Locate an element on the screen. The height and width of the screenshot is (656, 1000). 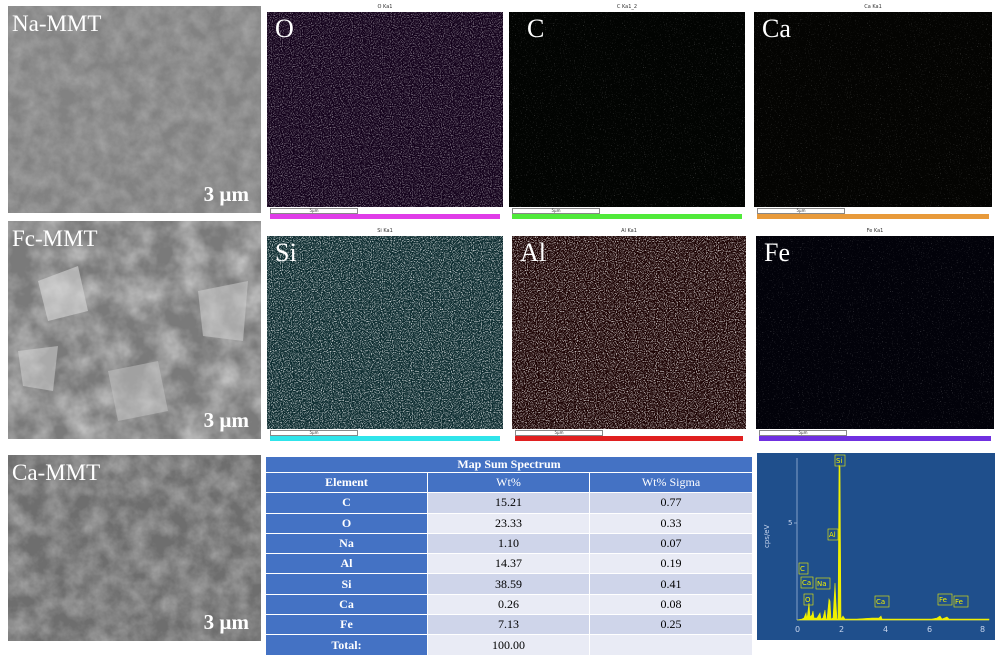
element-cell: C is located at coordinates (347, 503).